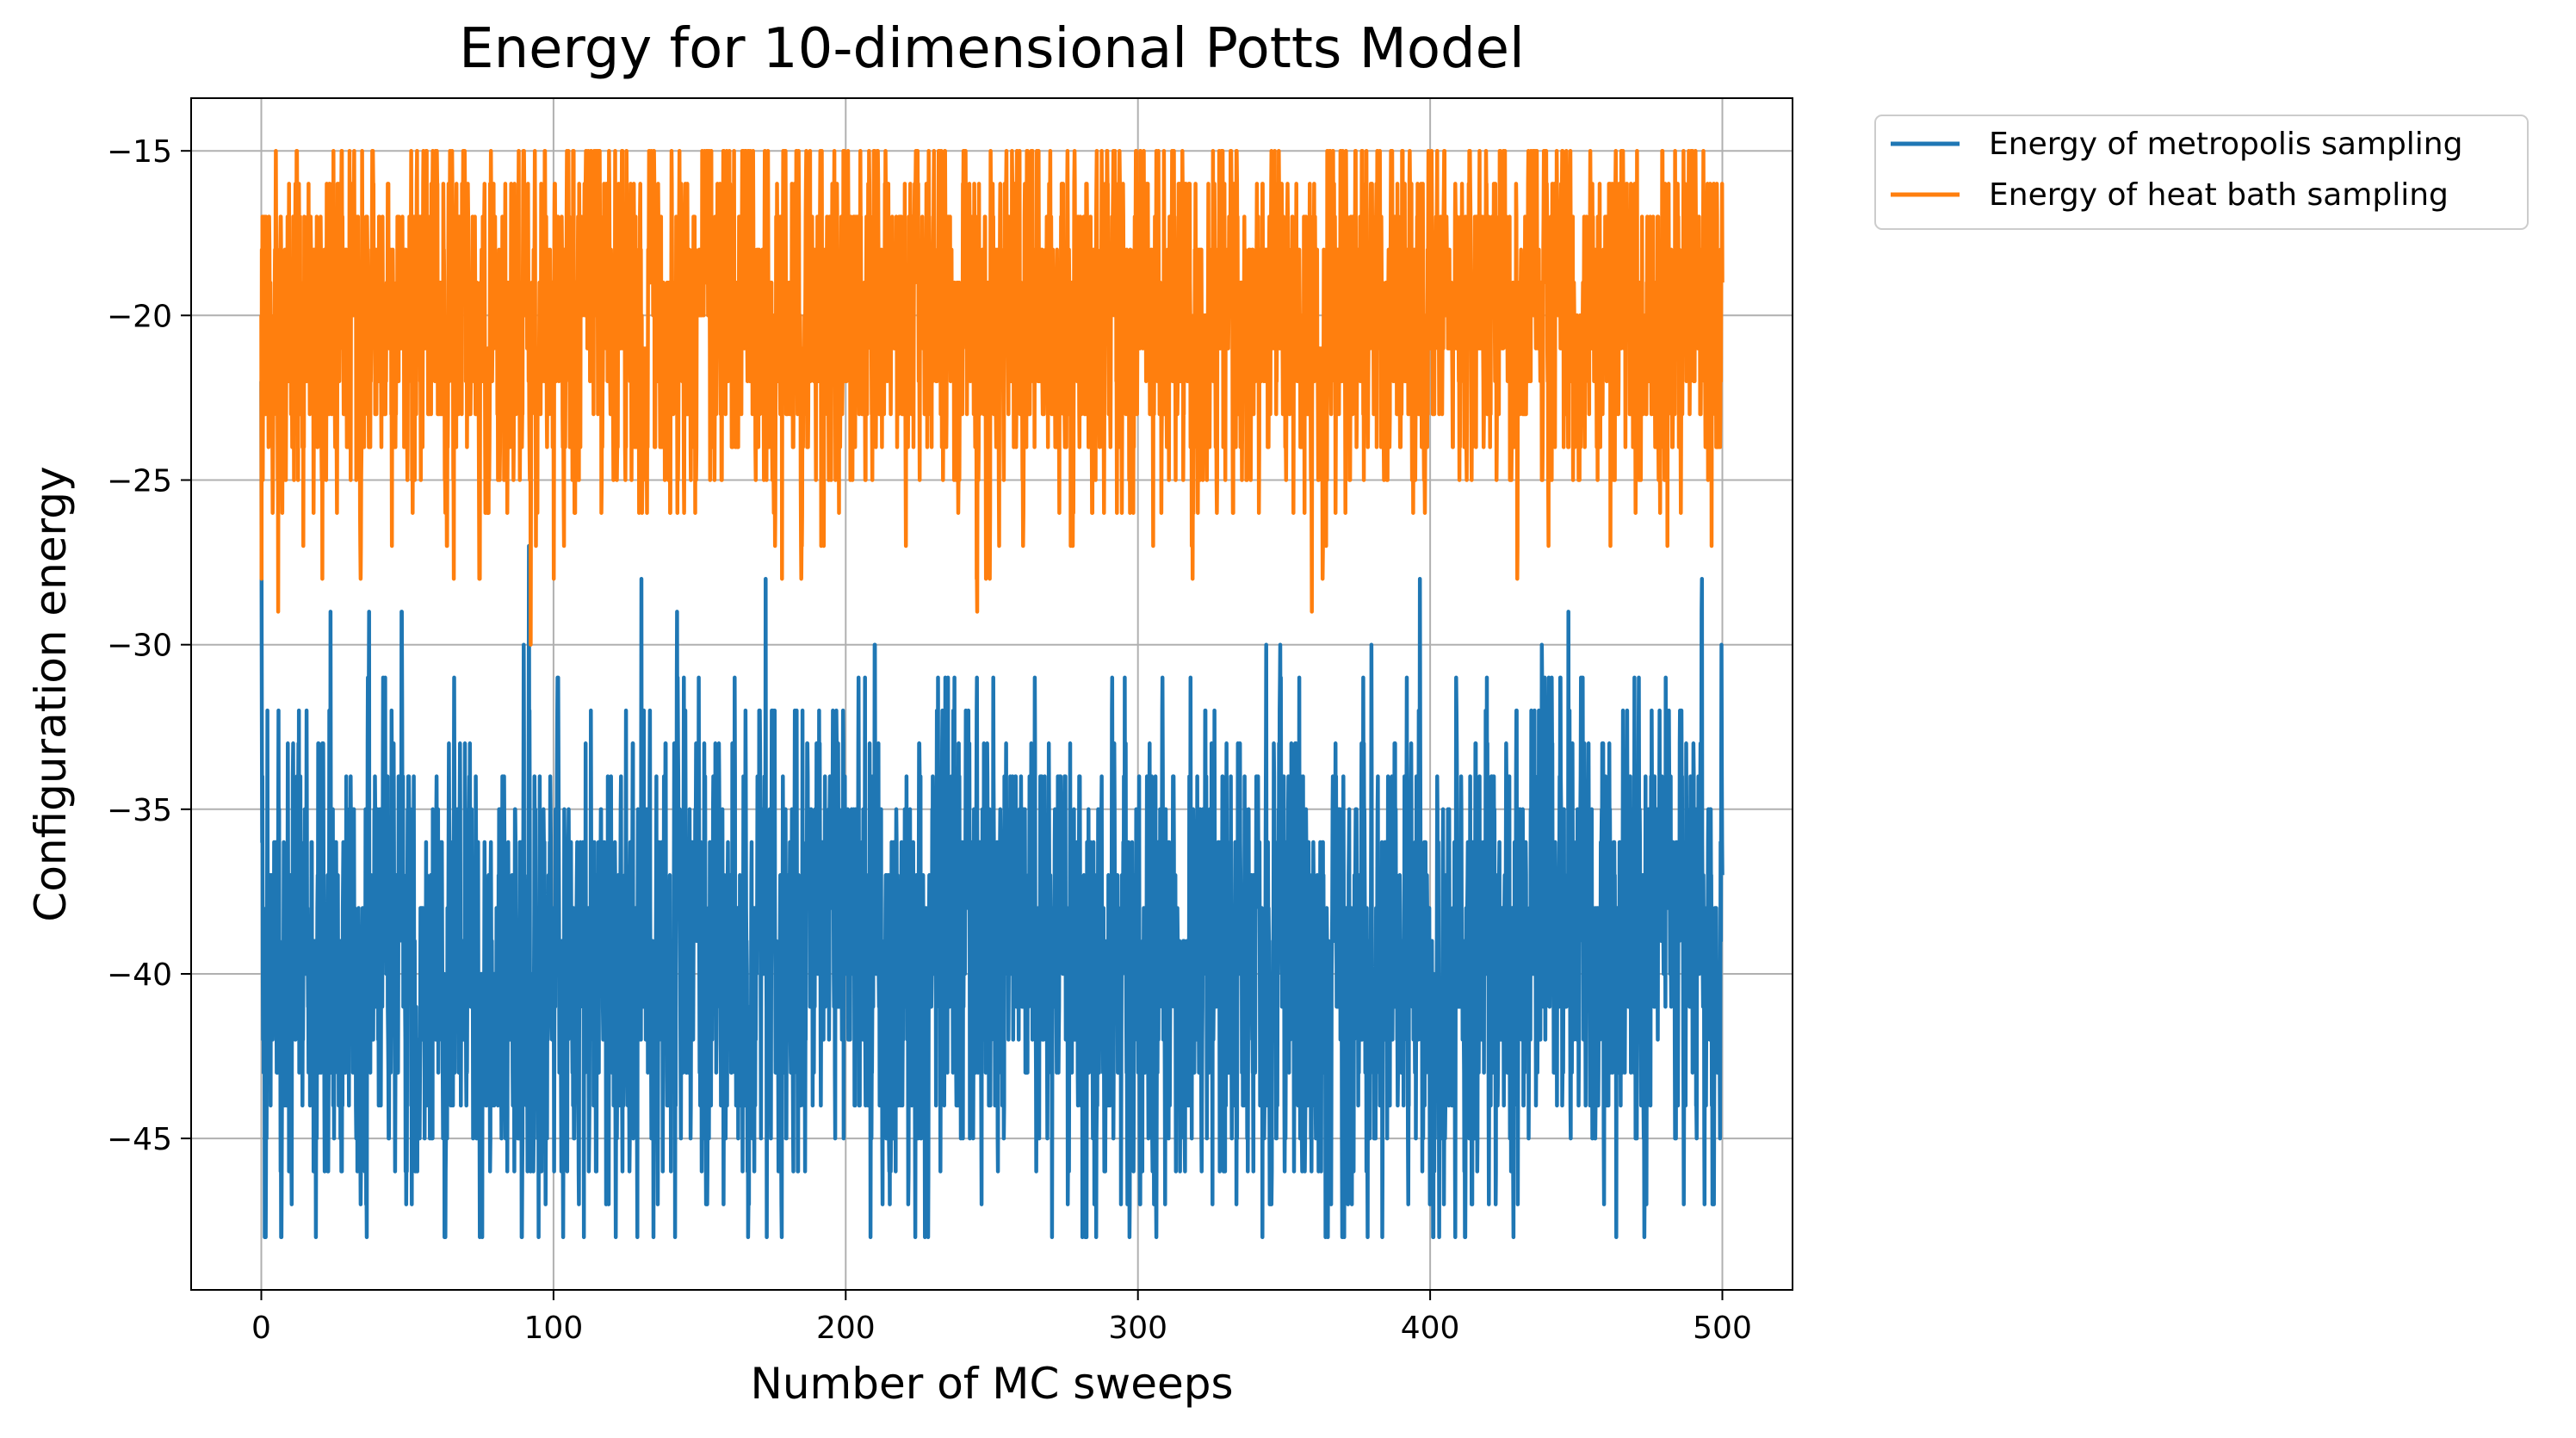 The image size is (2576, 1438). I want to click on x-tick-label: 200, so click(846, 1328).